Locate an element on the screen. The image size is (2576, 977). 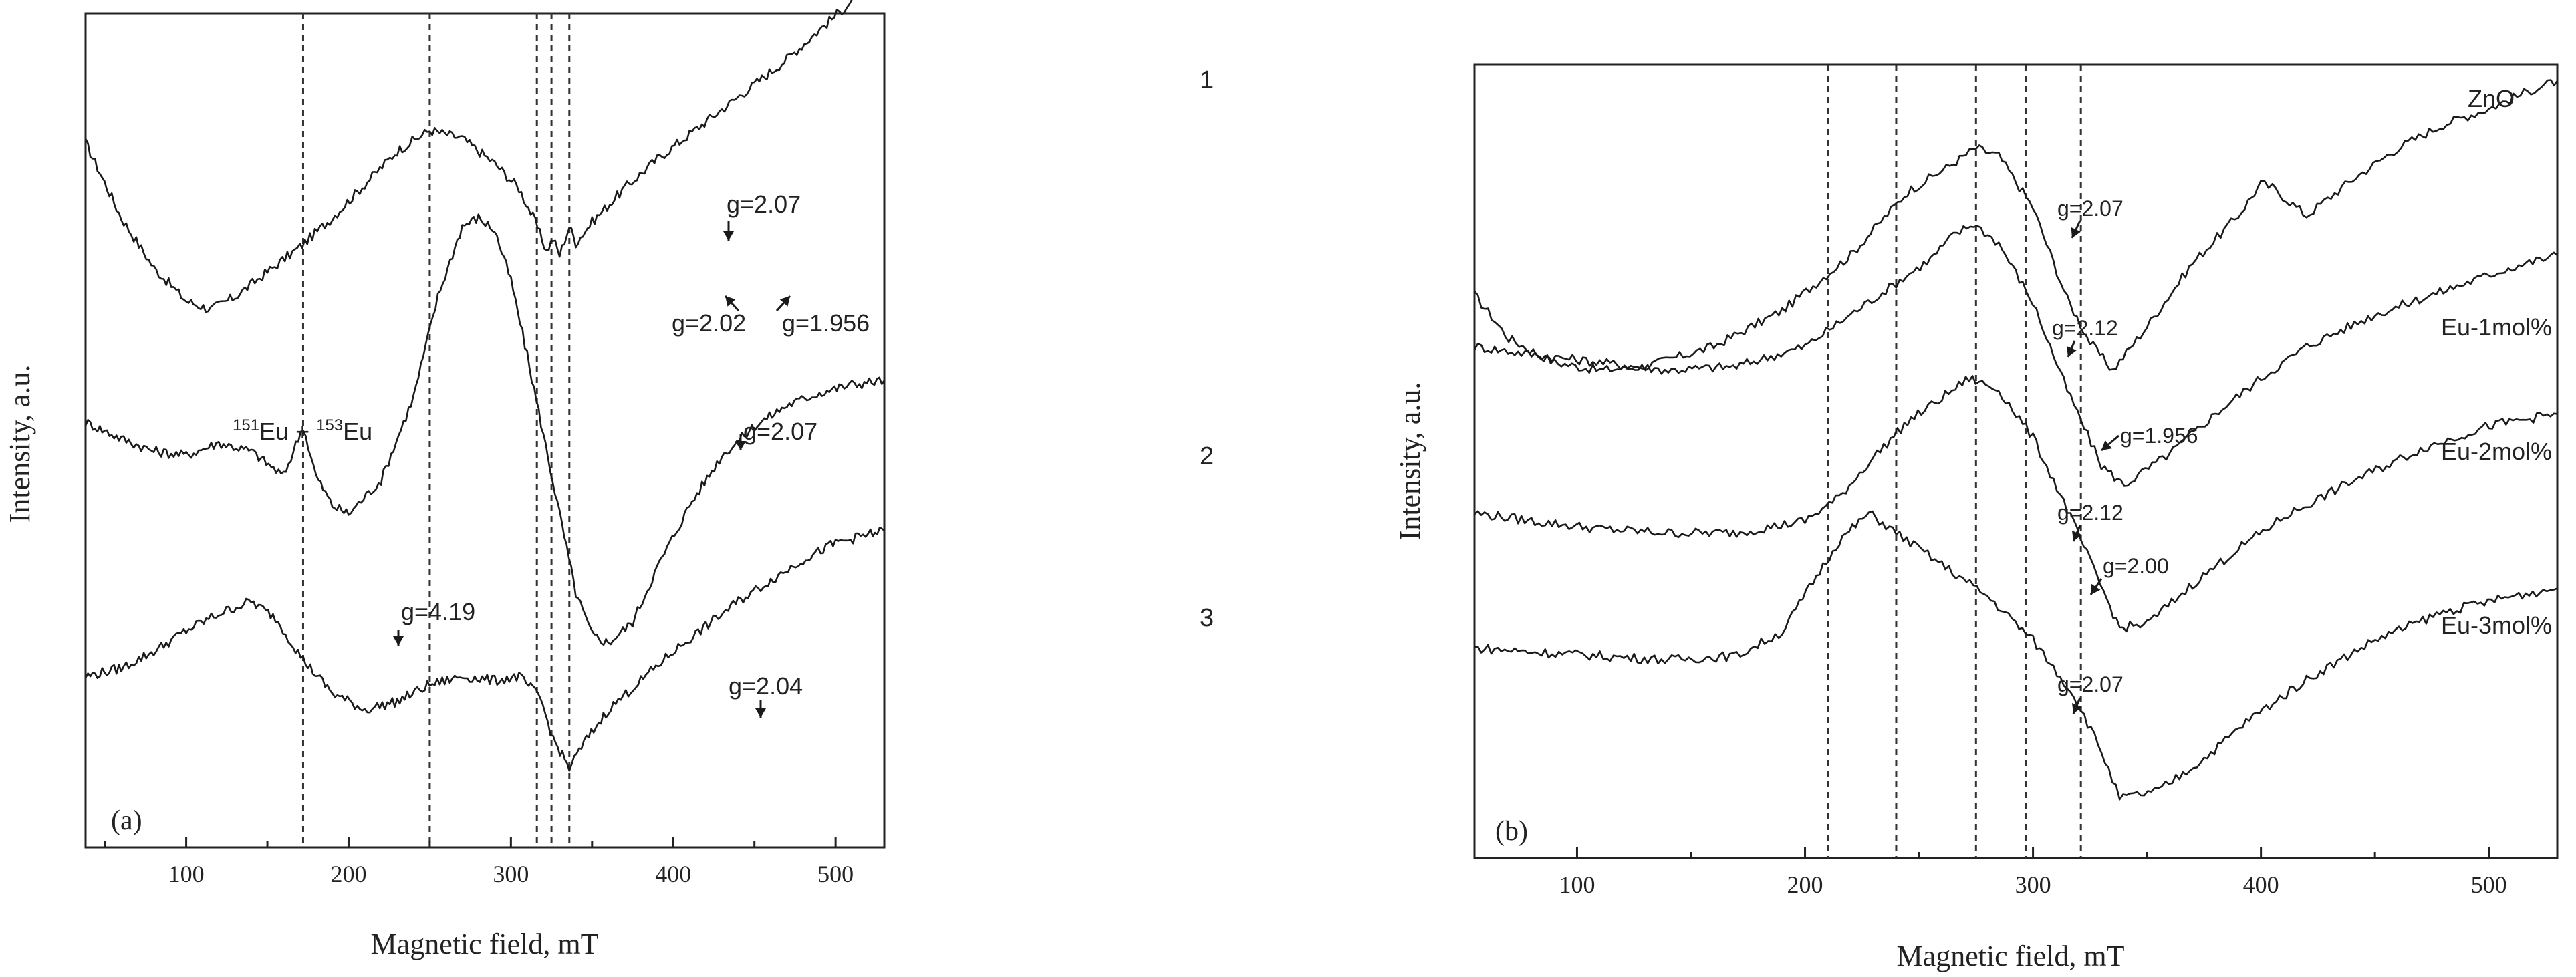
x-tick-label-a-1: 200 is located at coordinates (348, 874).